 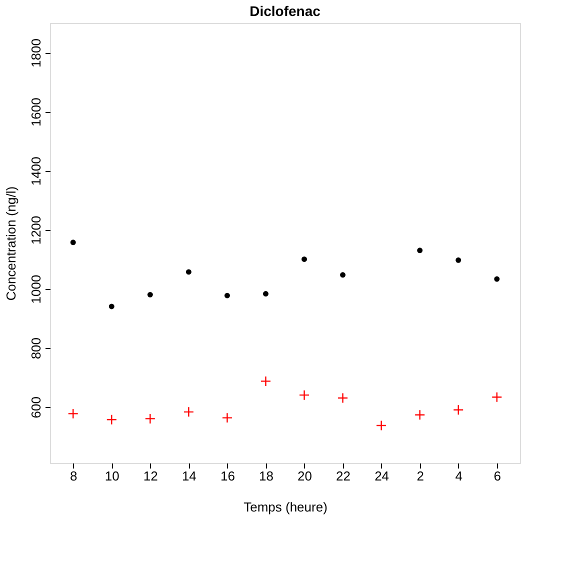 I want to click on x-tick-label: 10, so click(x=112, y=476).